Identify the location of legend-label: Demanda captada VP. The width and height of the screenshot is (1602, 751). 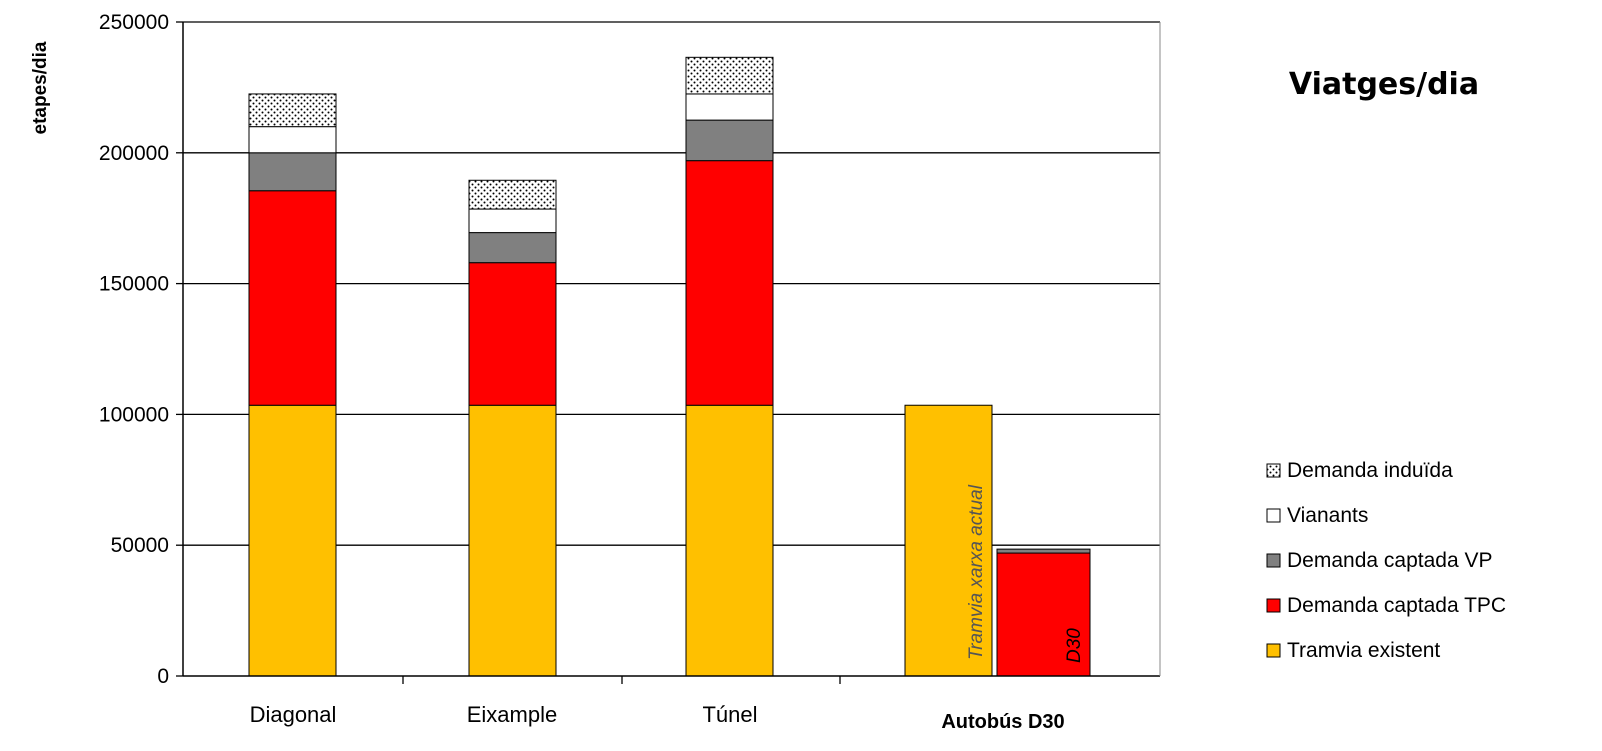
(1389, 560).